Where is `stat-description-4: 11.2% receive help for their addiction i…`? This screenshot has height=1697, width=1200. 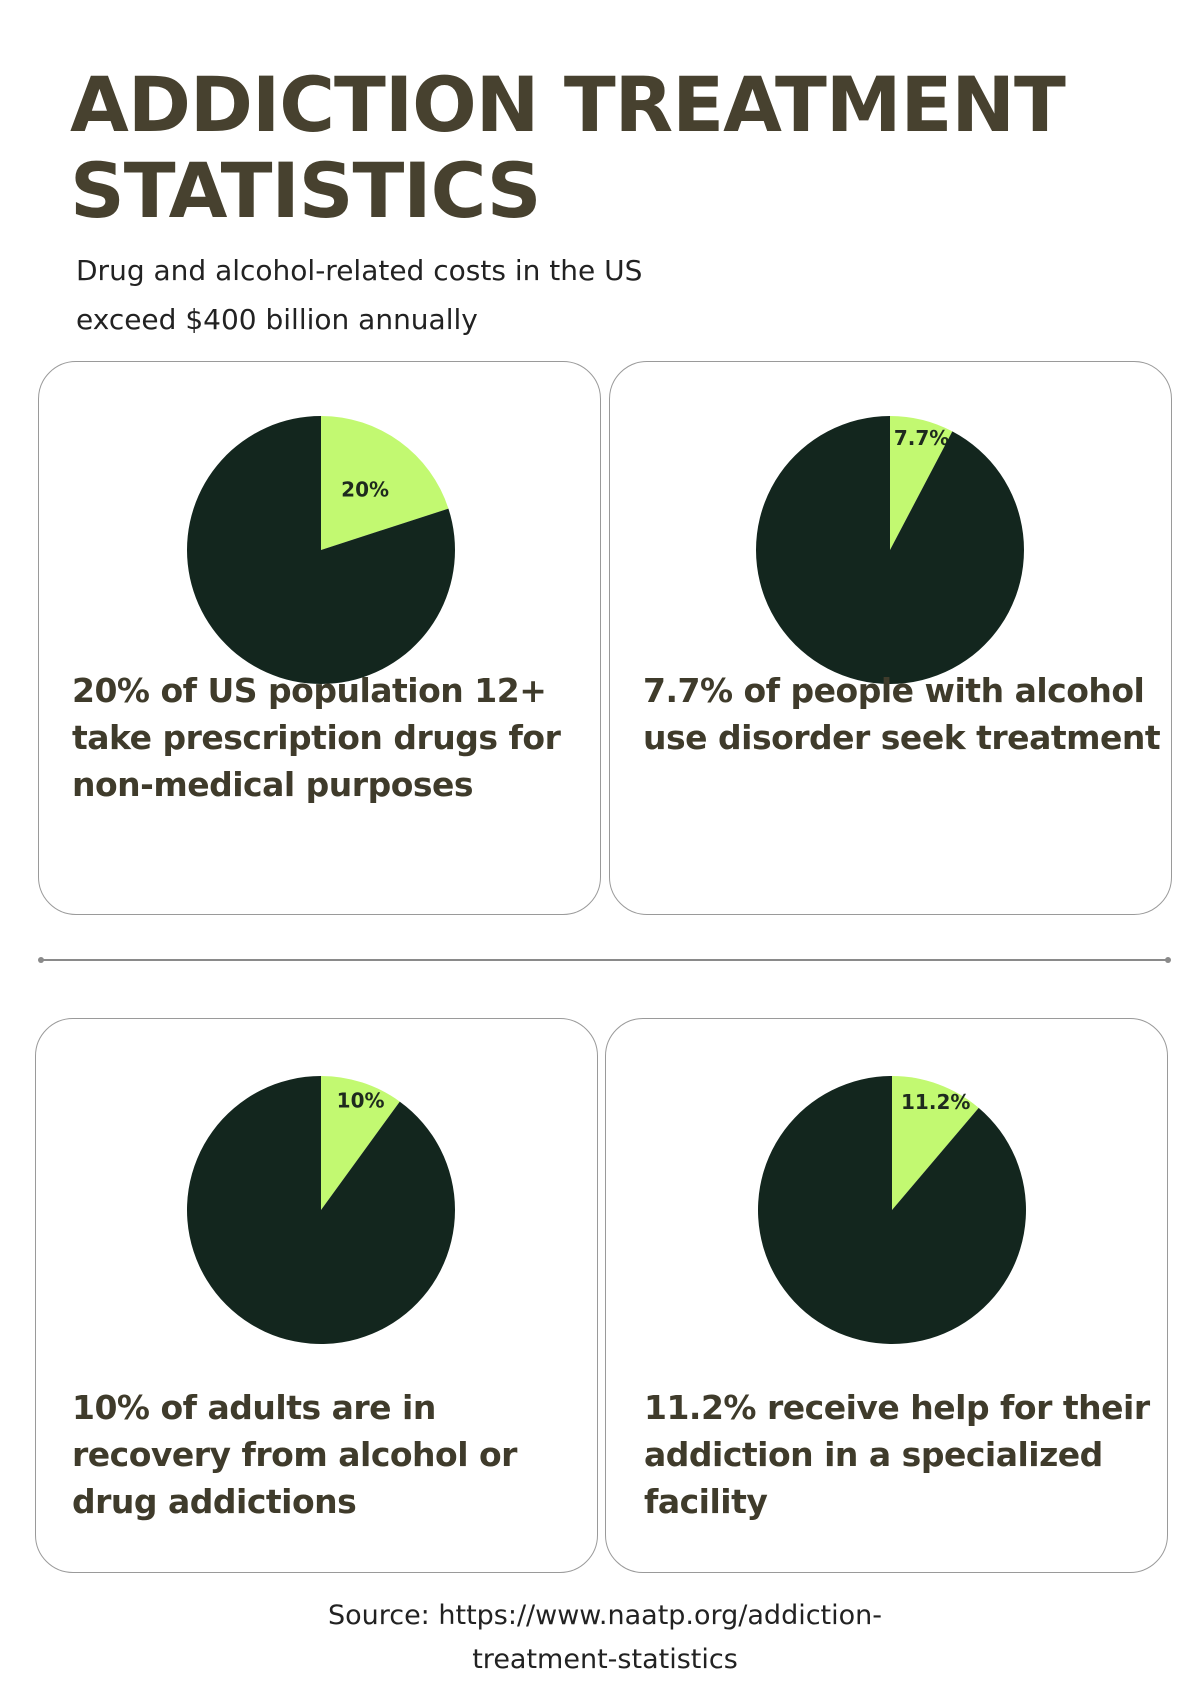 stat-description-4: 11.2% receive help for their addiction i… is located at coordinates (897, 1454).